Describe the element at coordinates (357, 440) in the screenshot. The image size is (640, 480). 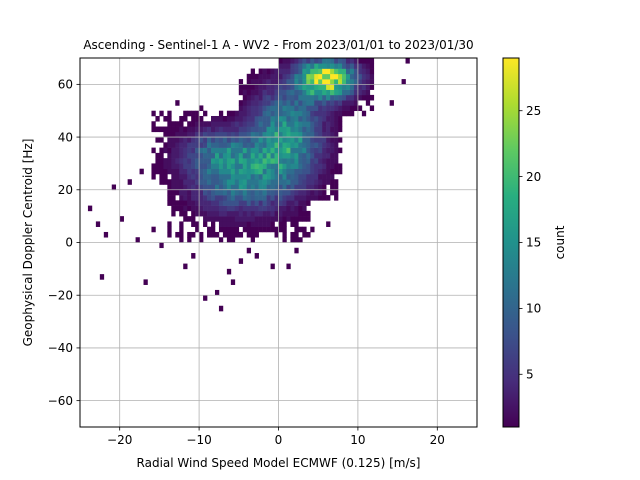
I see `x-tick-label: 10` at that location.